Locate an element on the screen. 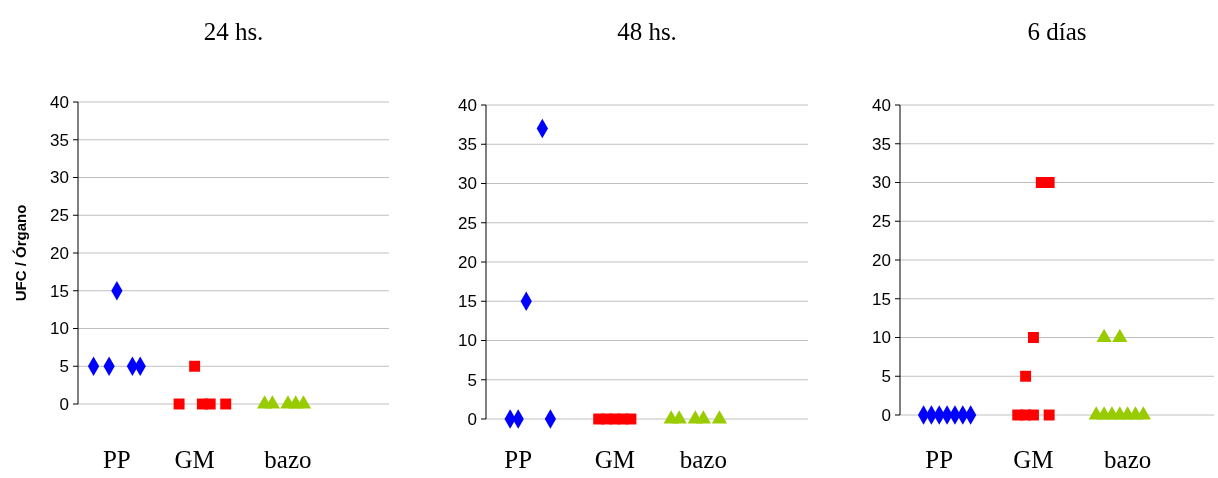 This screenshot has width=1218, height=478. y-axis-title: UFC / Órgano is located at coordinates (20, 253).